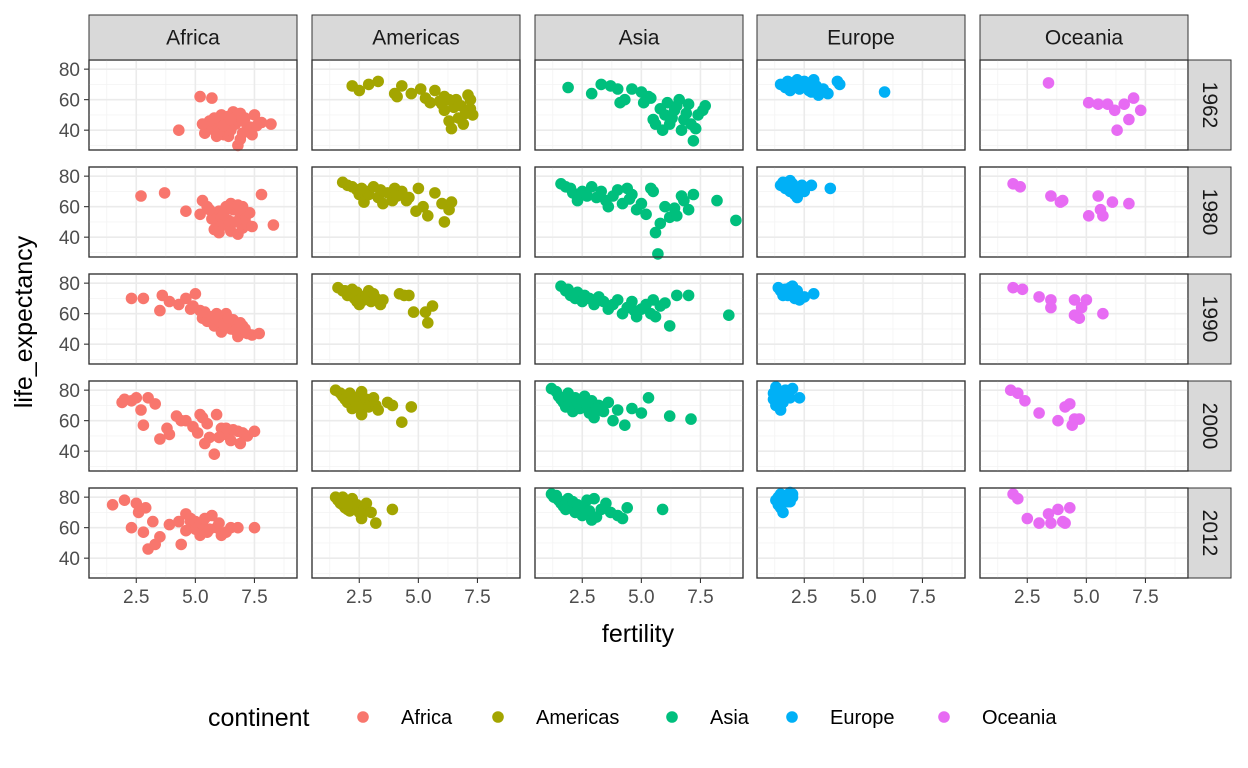 This screenshot has height=768, width=1248. What do you see at coordinates (1209, 426) in the screenshot?
I see `facet-strip-2000` at bounding box center [1209, 426].